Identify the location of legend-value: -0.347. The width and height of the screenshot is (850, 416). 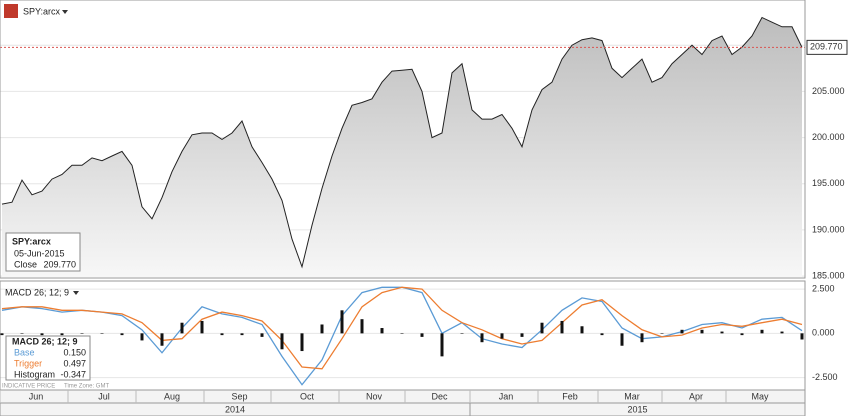
(73, 374).